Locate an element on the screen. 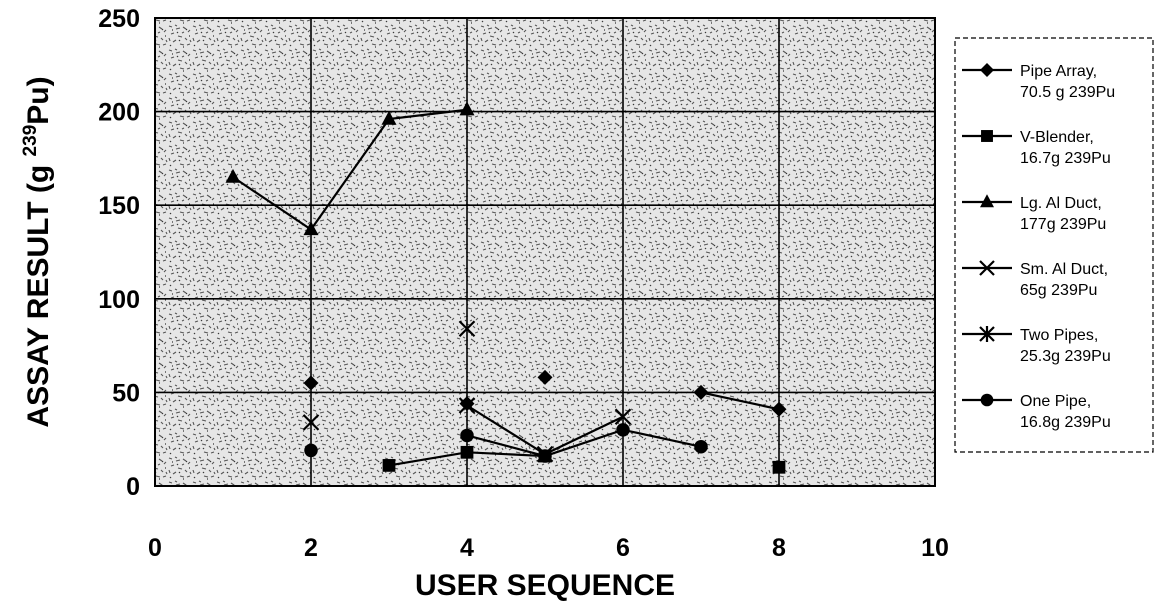 The height and width of the screenshot is (612, 1157). x-axis-title: USER SEQUENCE is located at coordinates (545, 585).